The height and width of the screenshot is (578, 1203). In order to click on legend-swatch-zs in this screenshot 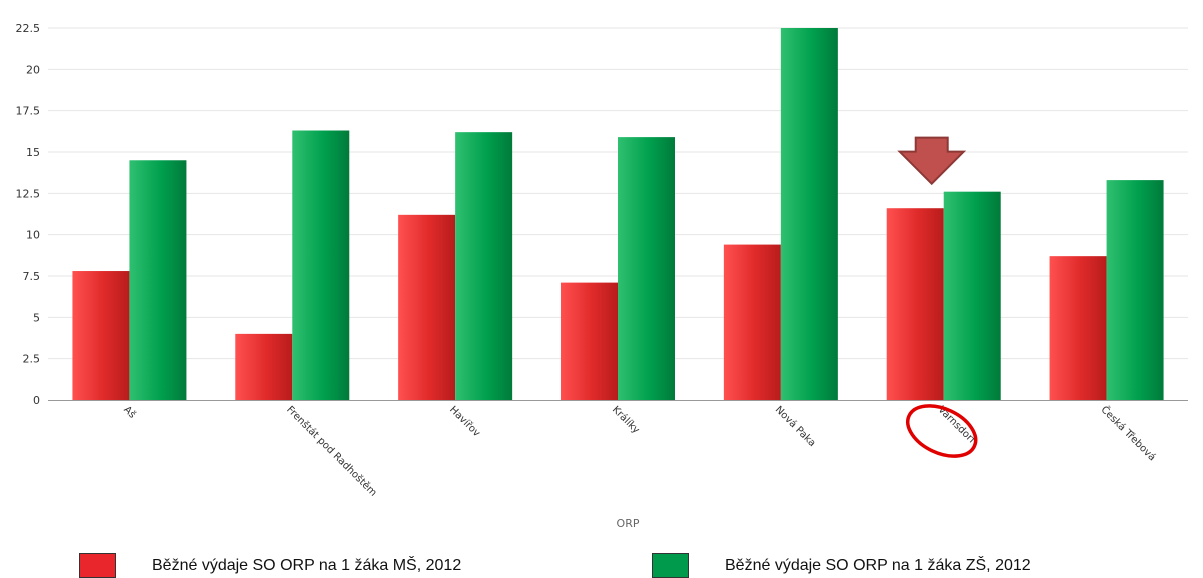, I will do `click(670, 565)`.